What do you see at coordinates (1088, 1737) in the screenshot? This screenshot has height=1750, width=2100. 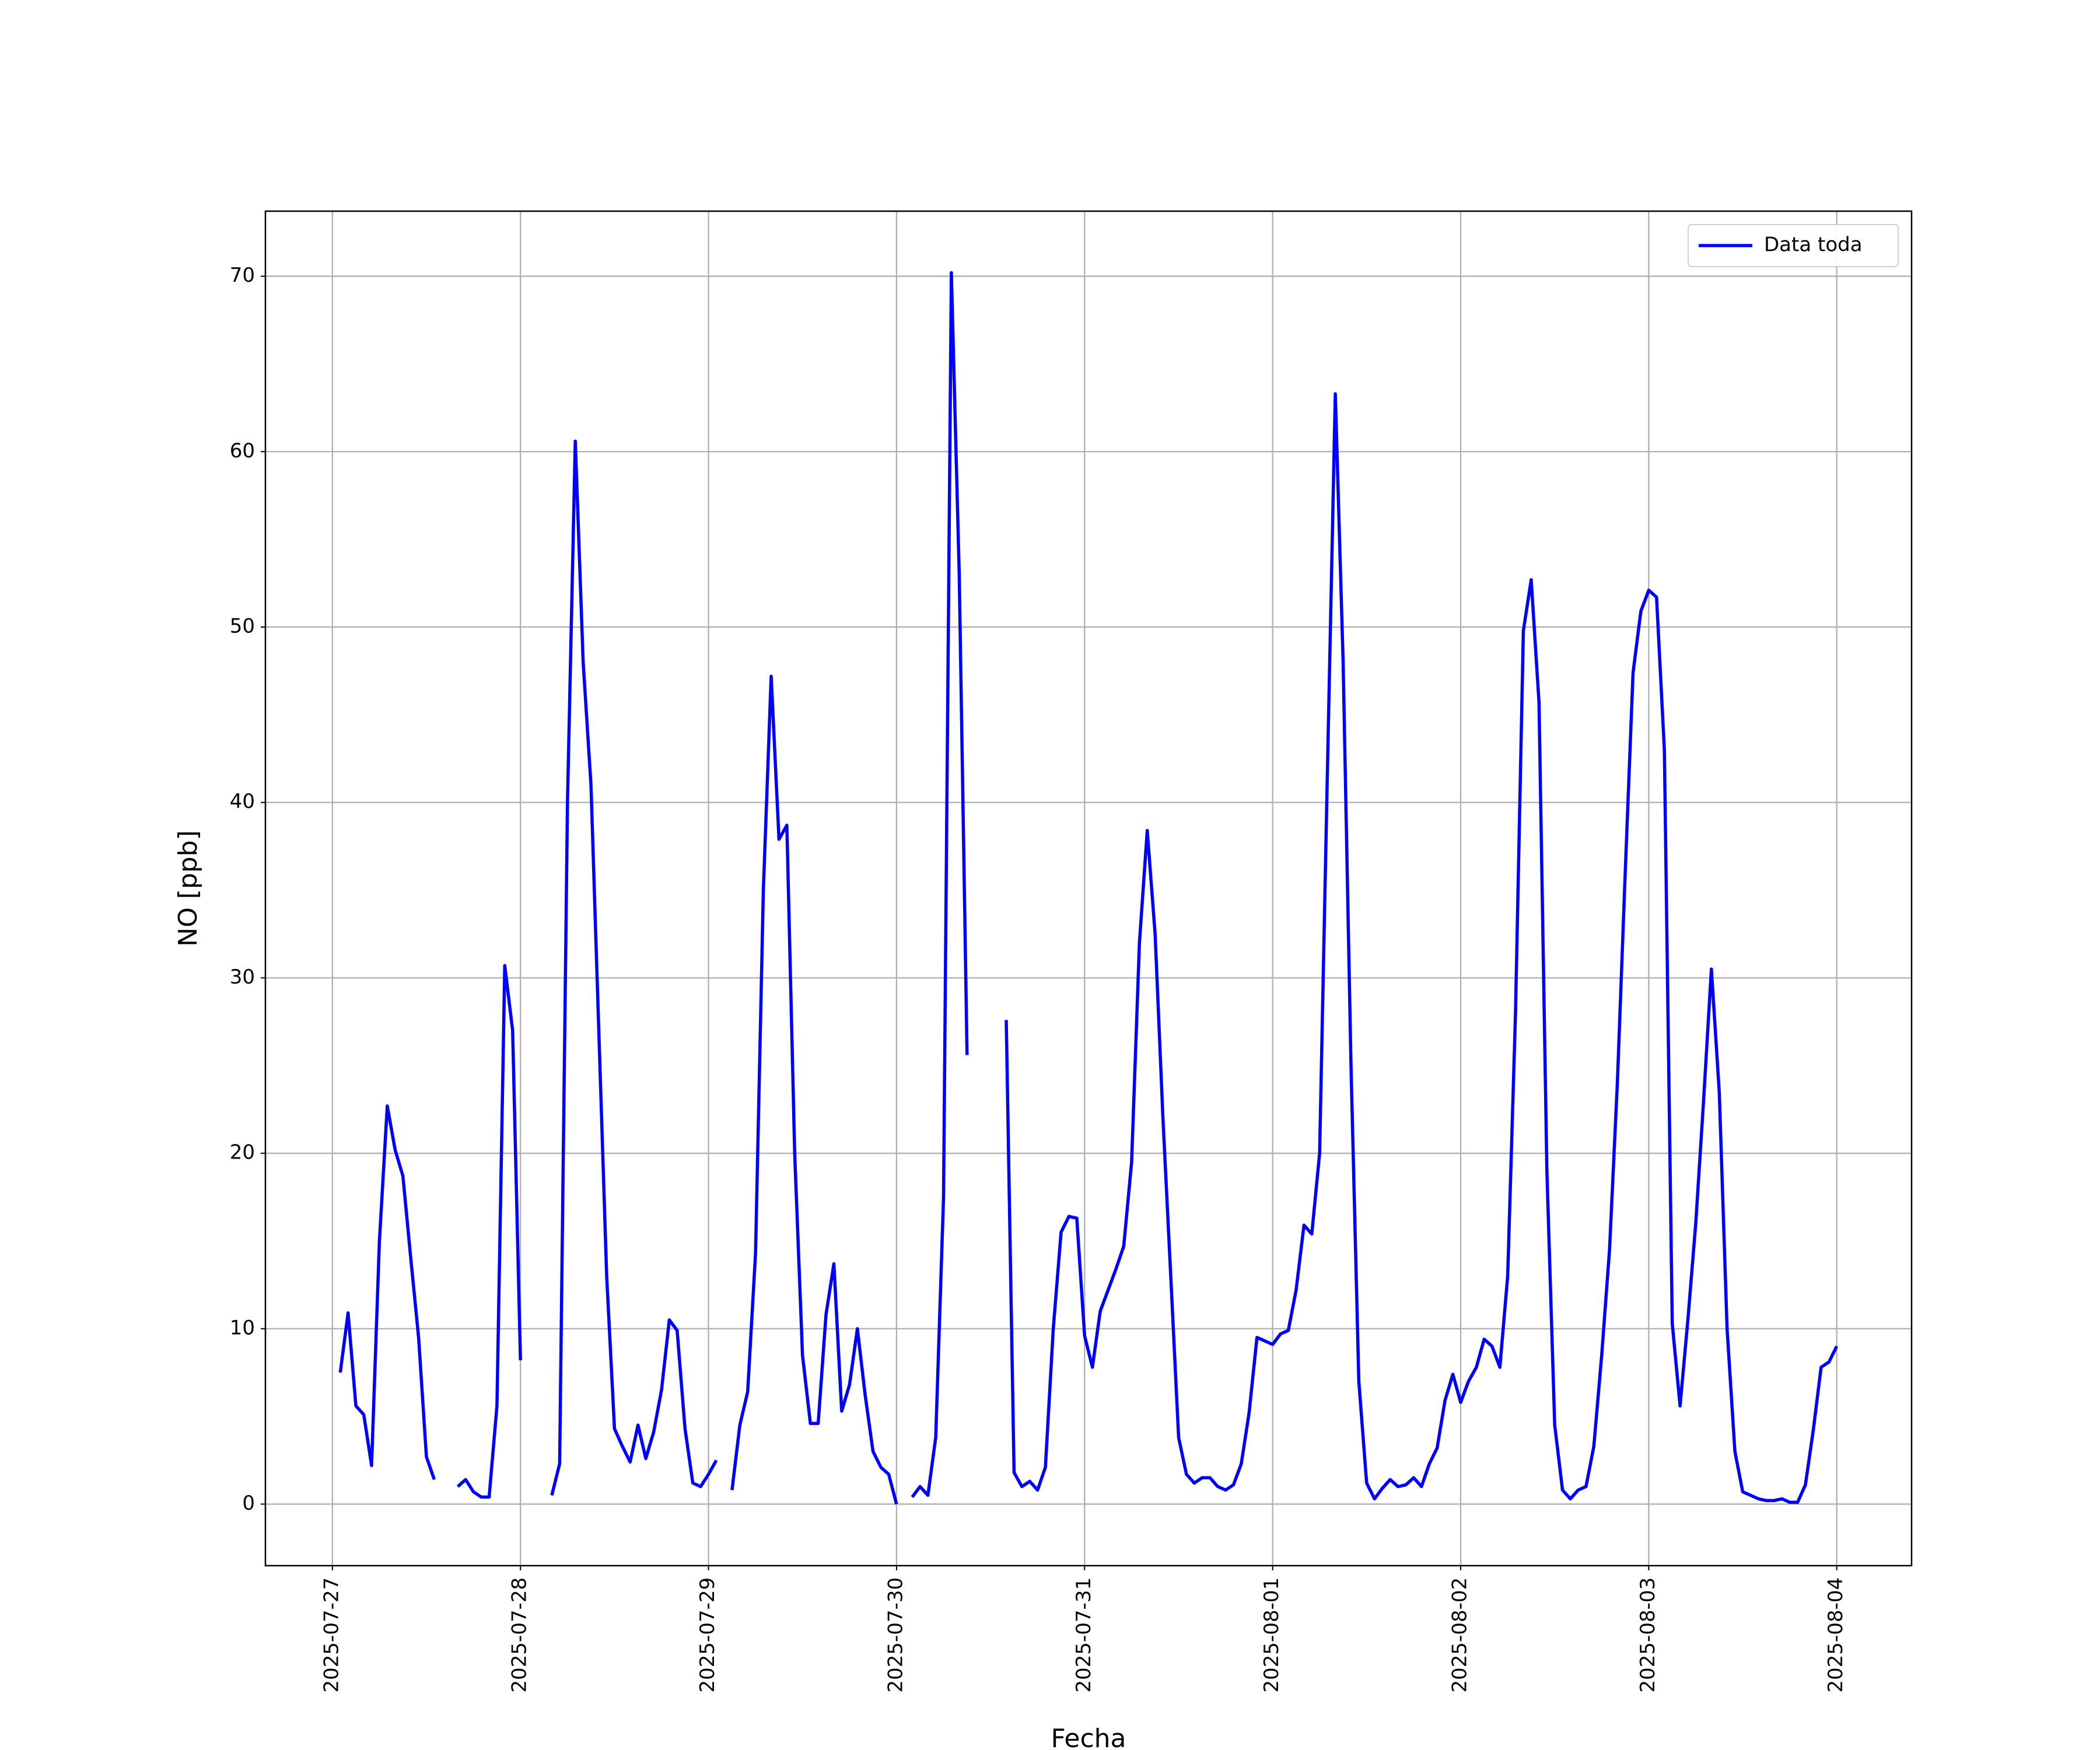 I see `x-axis-label: Fecha` at bounding box center [1088, 1737].